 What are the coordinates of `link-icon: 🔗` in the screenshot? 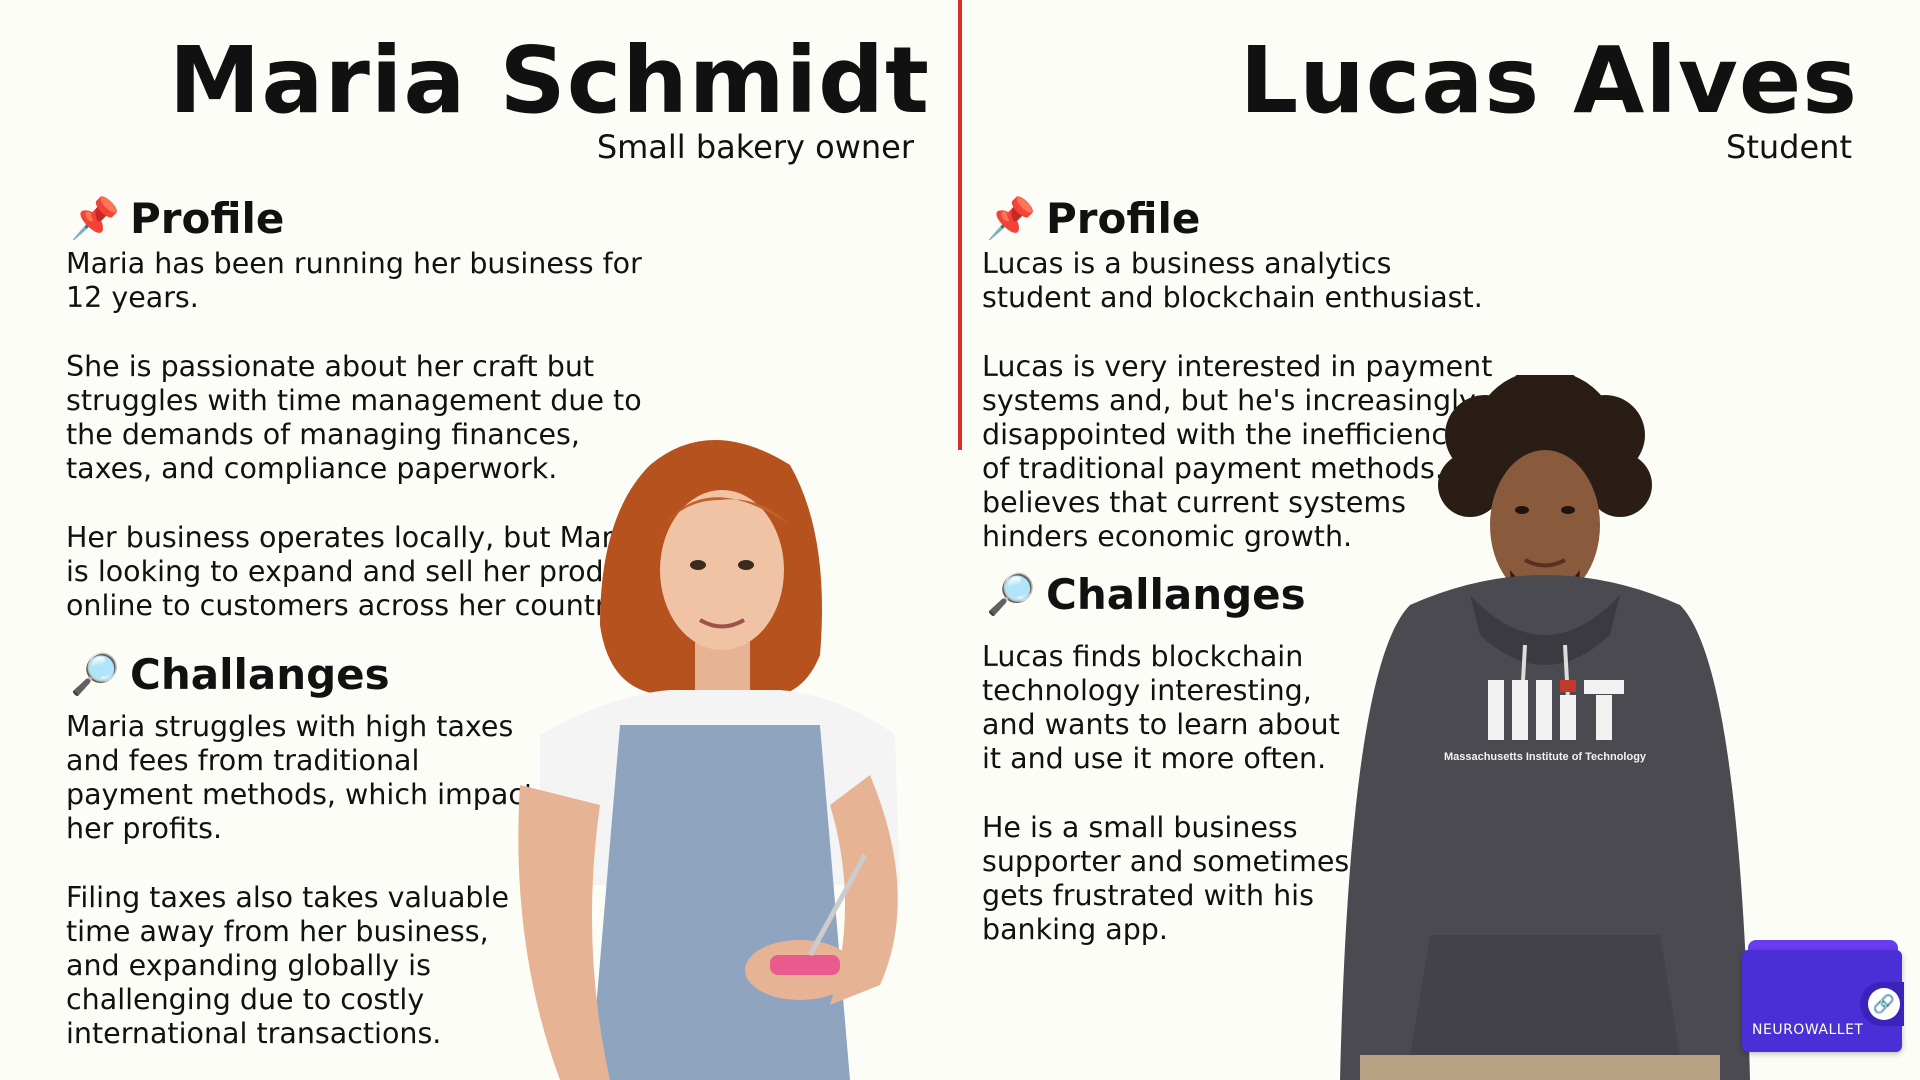 It's located at (1884, 1004).